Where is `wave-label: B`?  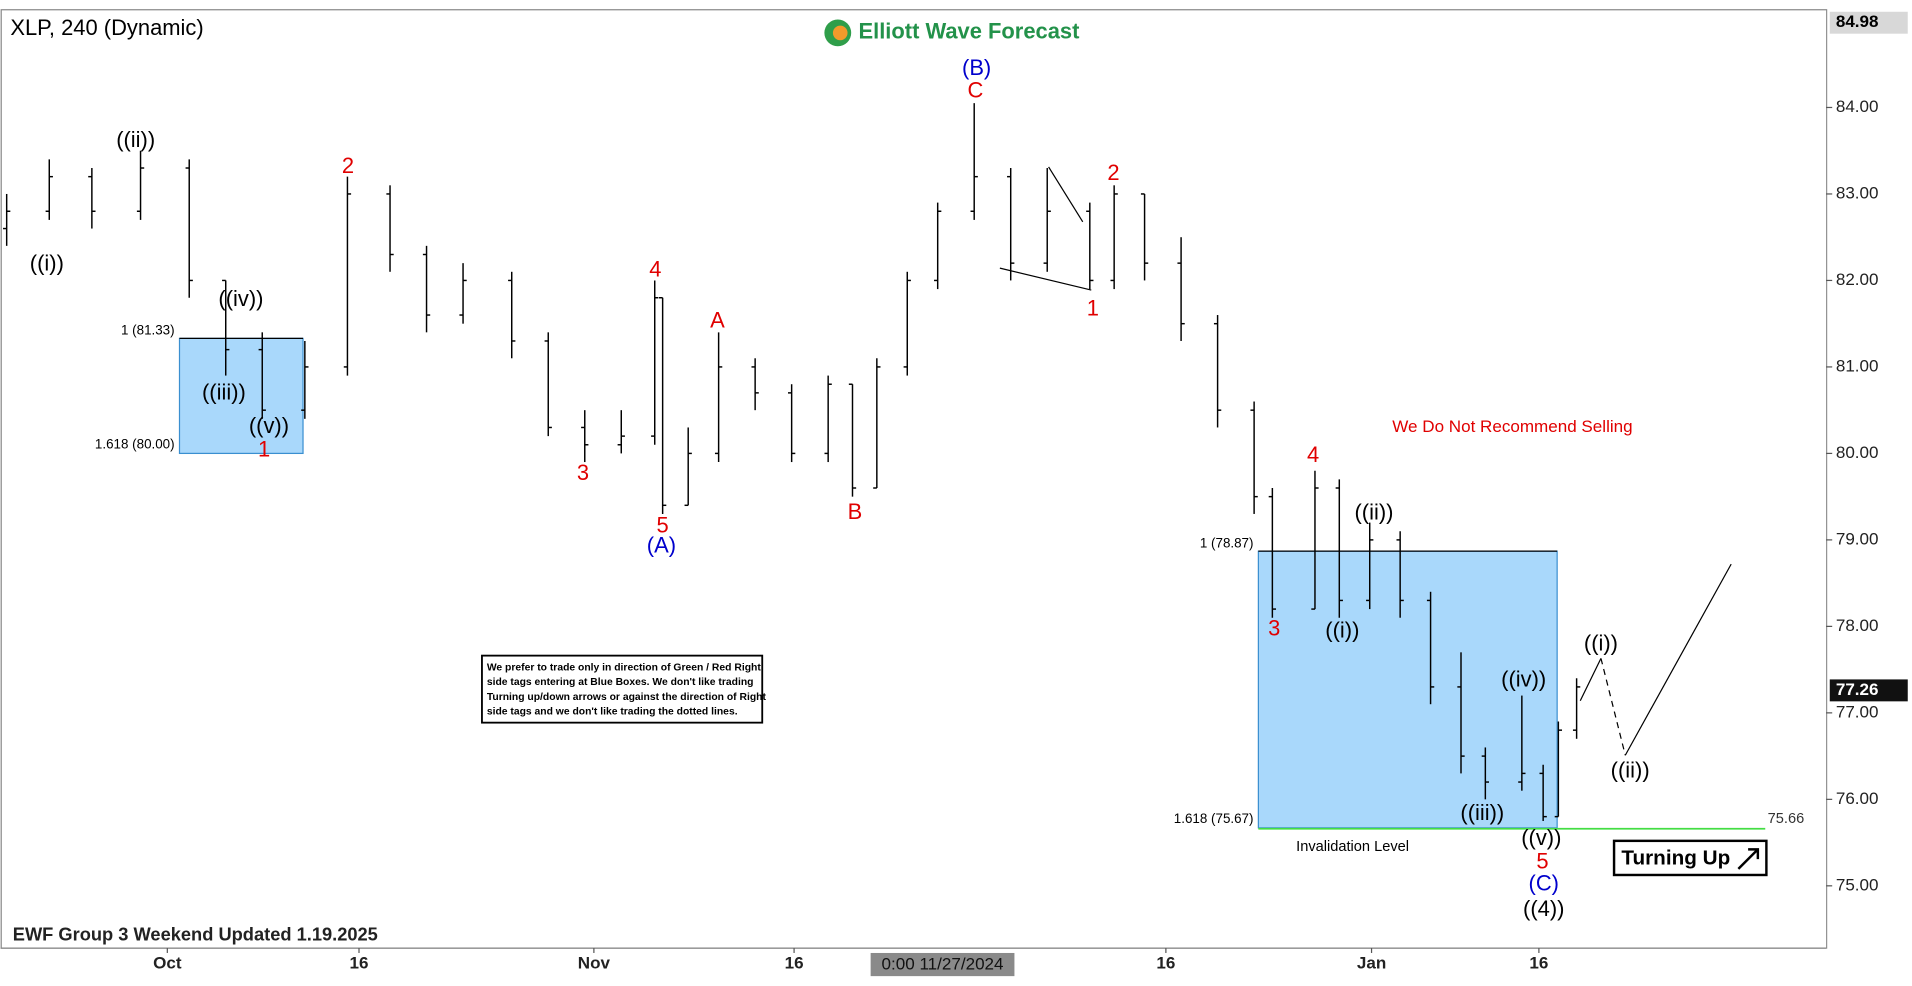 wave-label: B is located at coordinates (855, 511).